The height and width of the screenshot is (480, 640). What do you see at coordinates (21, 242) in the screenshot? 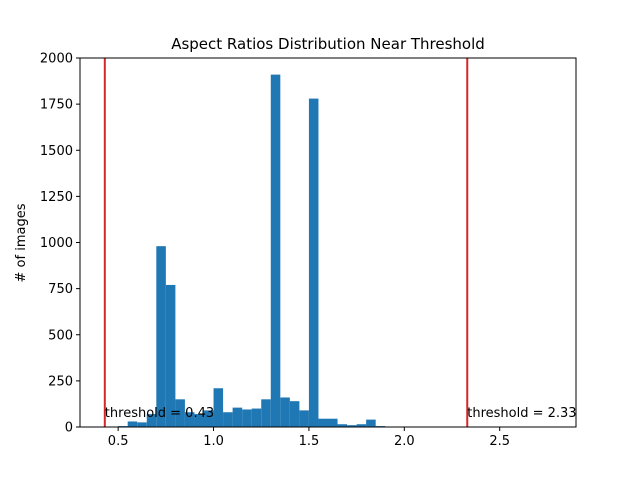
I see `y-axis-label: # of images` at bounding box center [21, 242].